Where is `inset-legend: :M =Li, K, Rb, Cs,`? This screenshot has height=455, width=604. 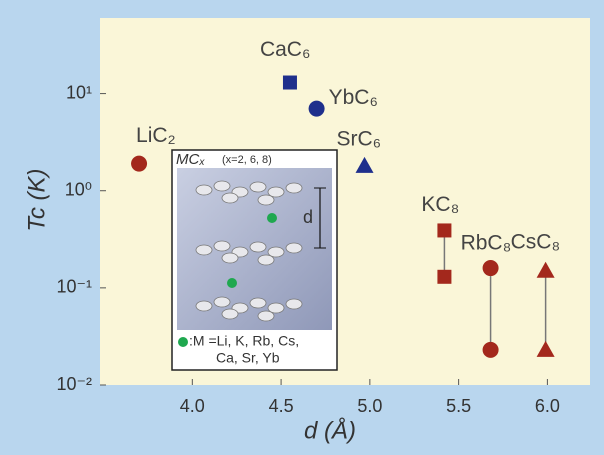
inset-legend: :M =Li, K, Rb, Cs, is located at coordinates (244, 341).